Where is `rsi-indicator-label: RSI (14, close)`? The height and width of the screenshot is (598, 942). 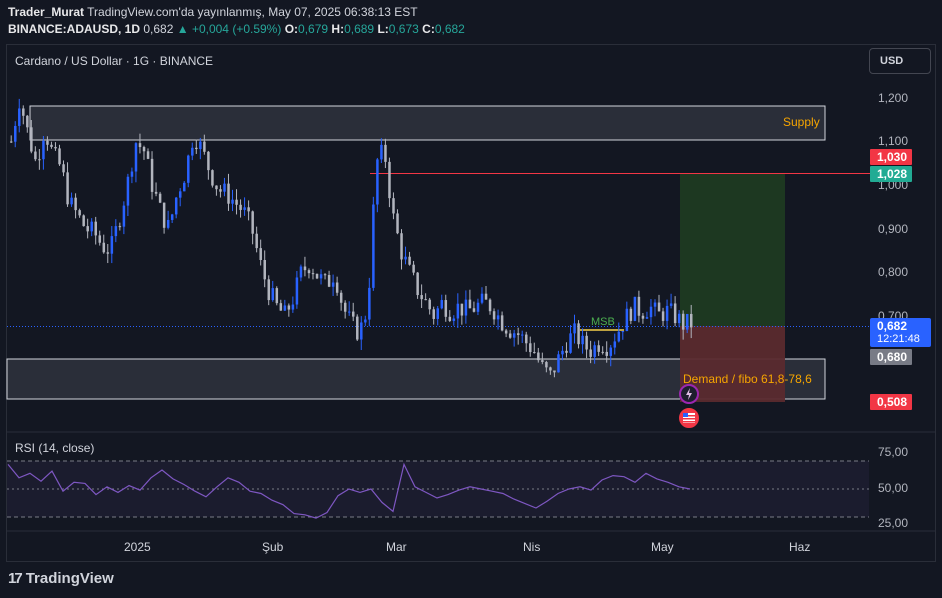 rsi-indicator-label: RSI (14, close) is located at coordinates (55, 448).